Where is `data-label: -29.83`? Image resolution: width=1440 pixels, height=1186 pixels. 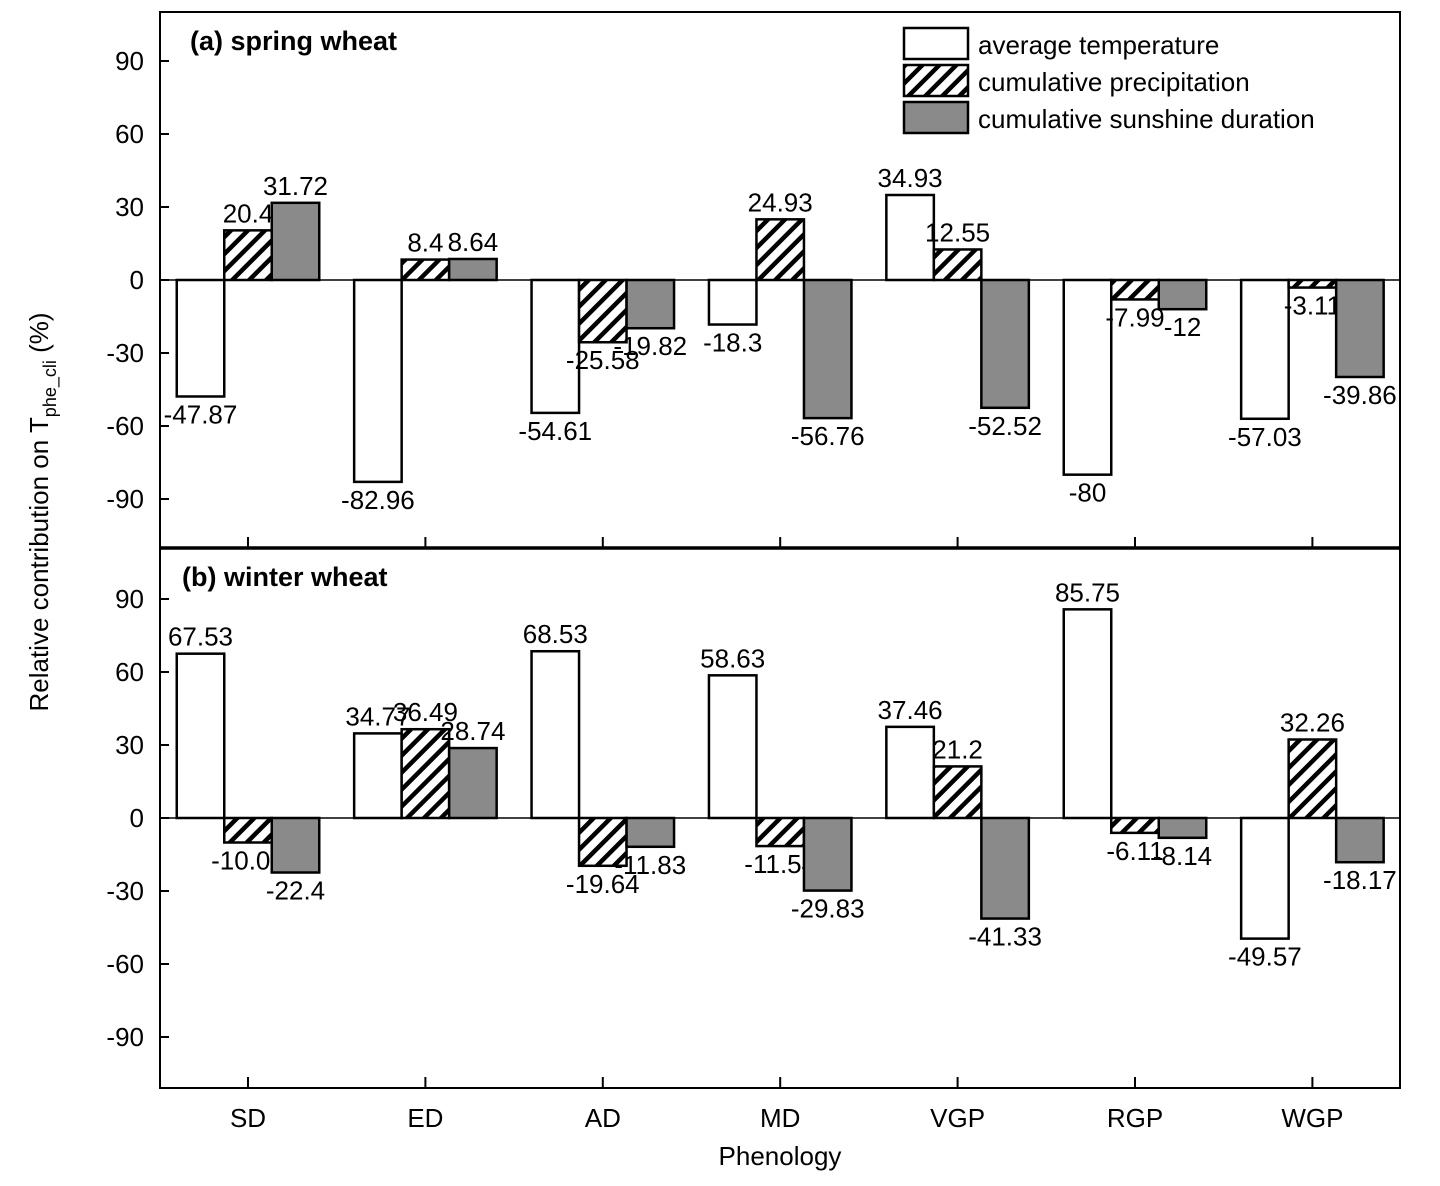 data-label: -29.83 is located at coordinates (828, 909).